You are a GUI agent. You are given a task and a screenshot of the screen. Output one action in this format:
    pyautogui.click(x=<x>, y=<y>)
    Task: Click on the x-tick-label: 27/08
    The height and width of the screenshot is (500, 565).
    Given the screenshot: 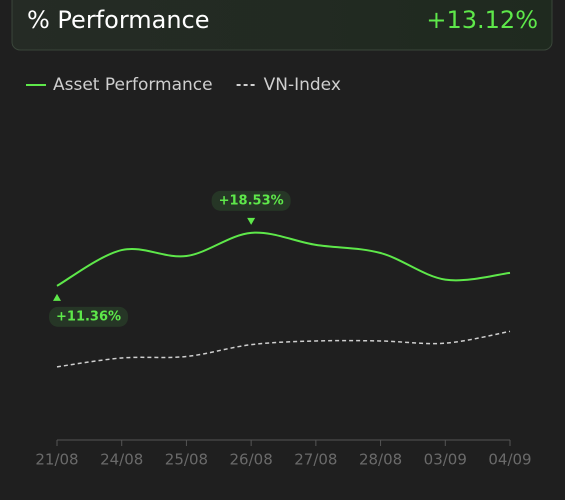 What is the action you would take?
    pyautogui.click(x=315, y=460)
    